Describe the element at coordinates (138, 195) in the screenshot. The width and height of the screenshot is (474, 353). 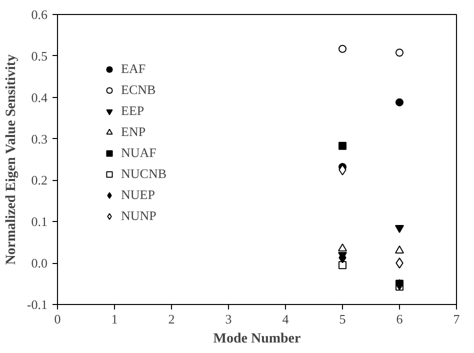
I see `legend-label: NUEP` at that location.